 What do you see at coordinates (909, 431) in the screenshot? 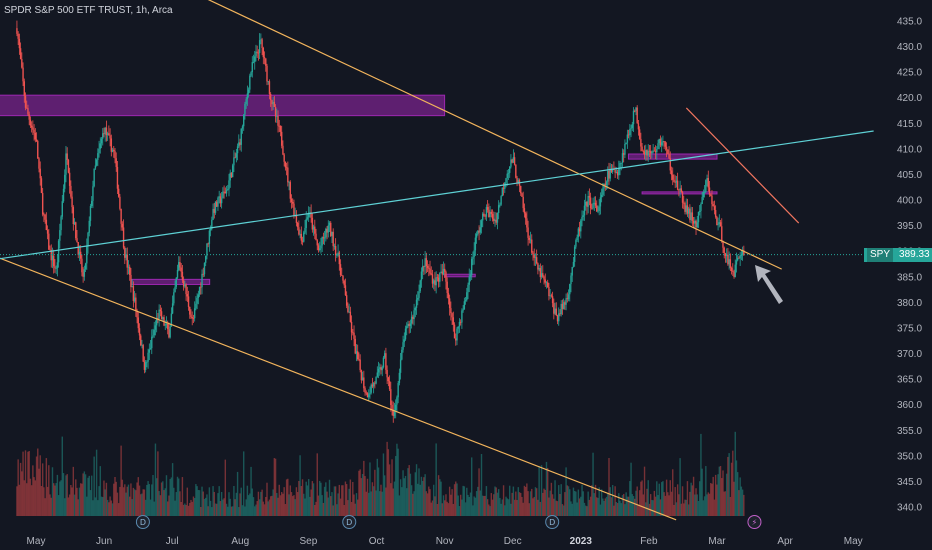
I see `price-tick-label: 355.0` at bounding box center [909, 431].